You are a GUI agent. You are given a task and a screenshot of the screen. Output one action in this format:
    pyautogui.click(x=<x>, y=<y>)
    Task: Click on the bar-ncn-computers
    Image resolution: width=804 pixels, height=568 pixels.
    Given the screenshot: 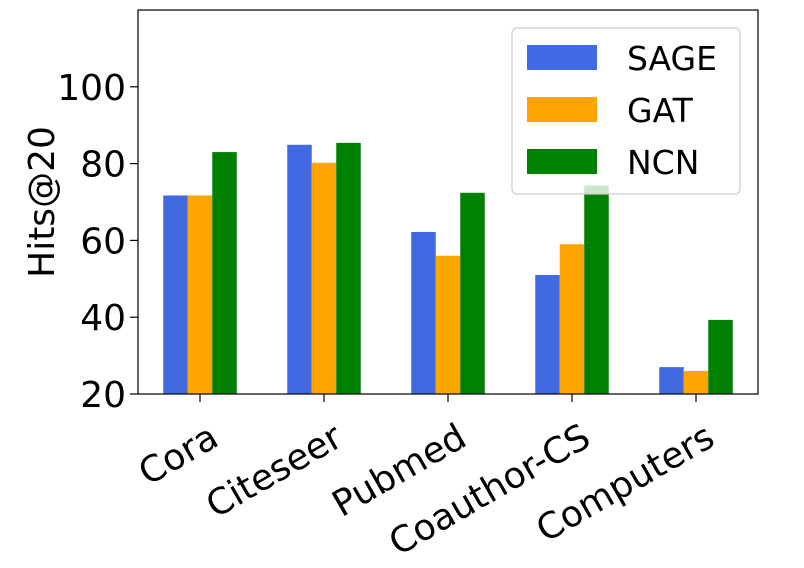 What is the action you would take?
    pyautogui.click(x=720, y=356)
    